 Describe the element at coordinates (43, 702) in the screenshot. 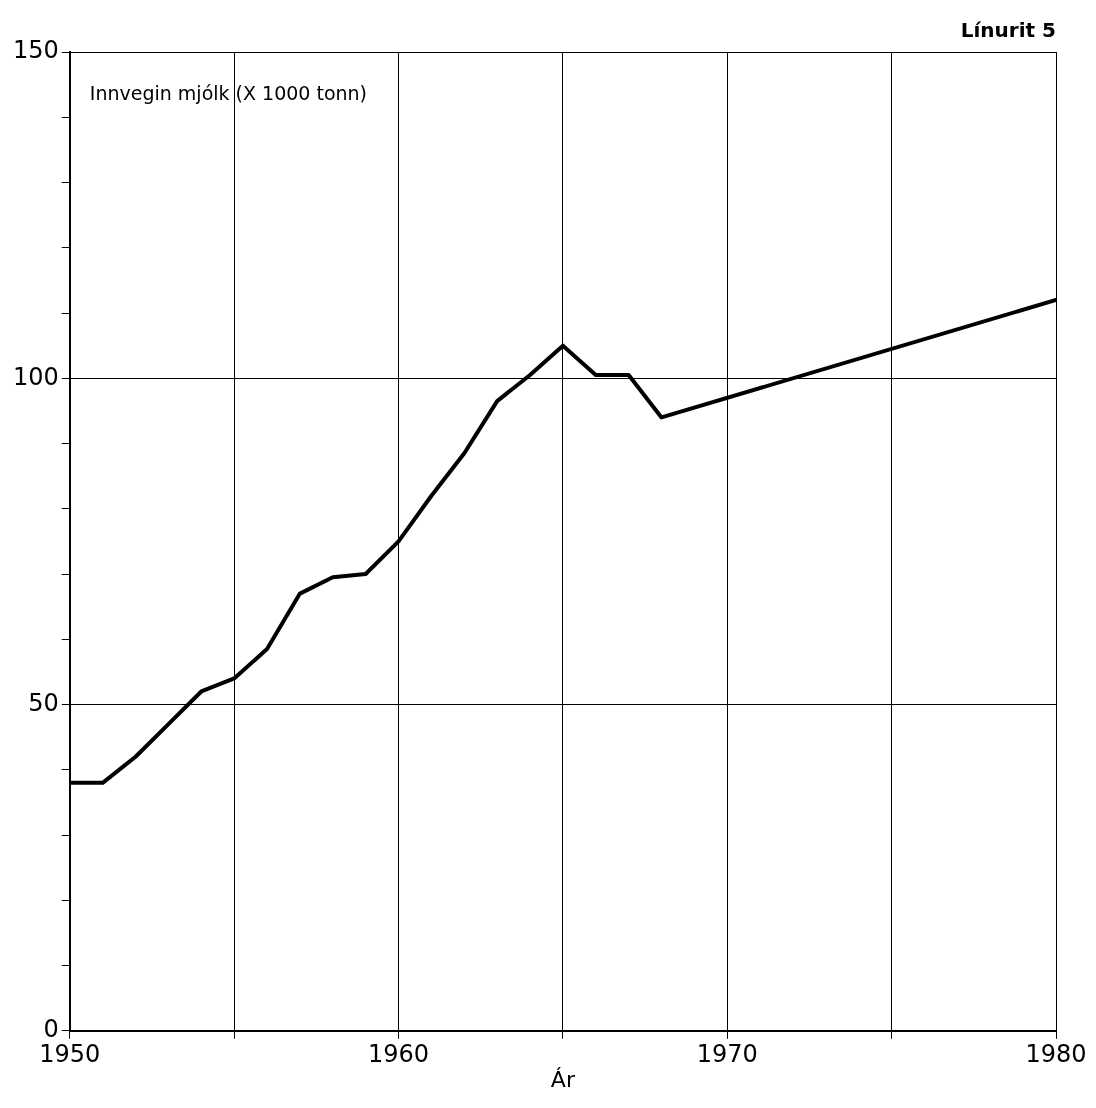

I see `y-tick-label: 50` at that location.